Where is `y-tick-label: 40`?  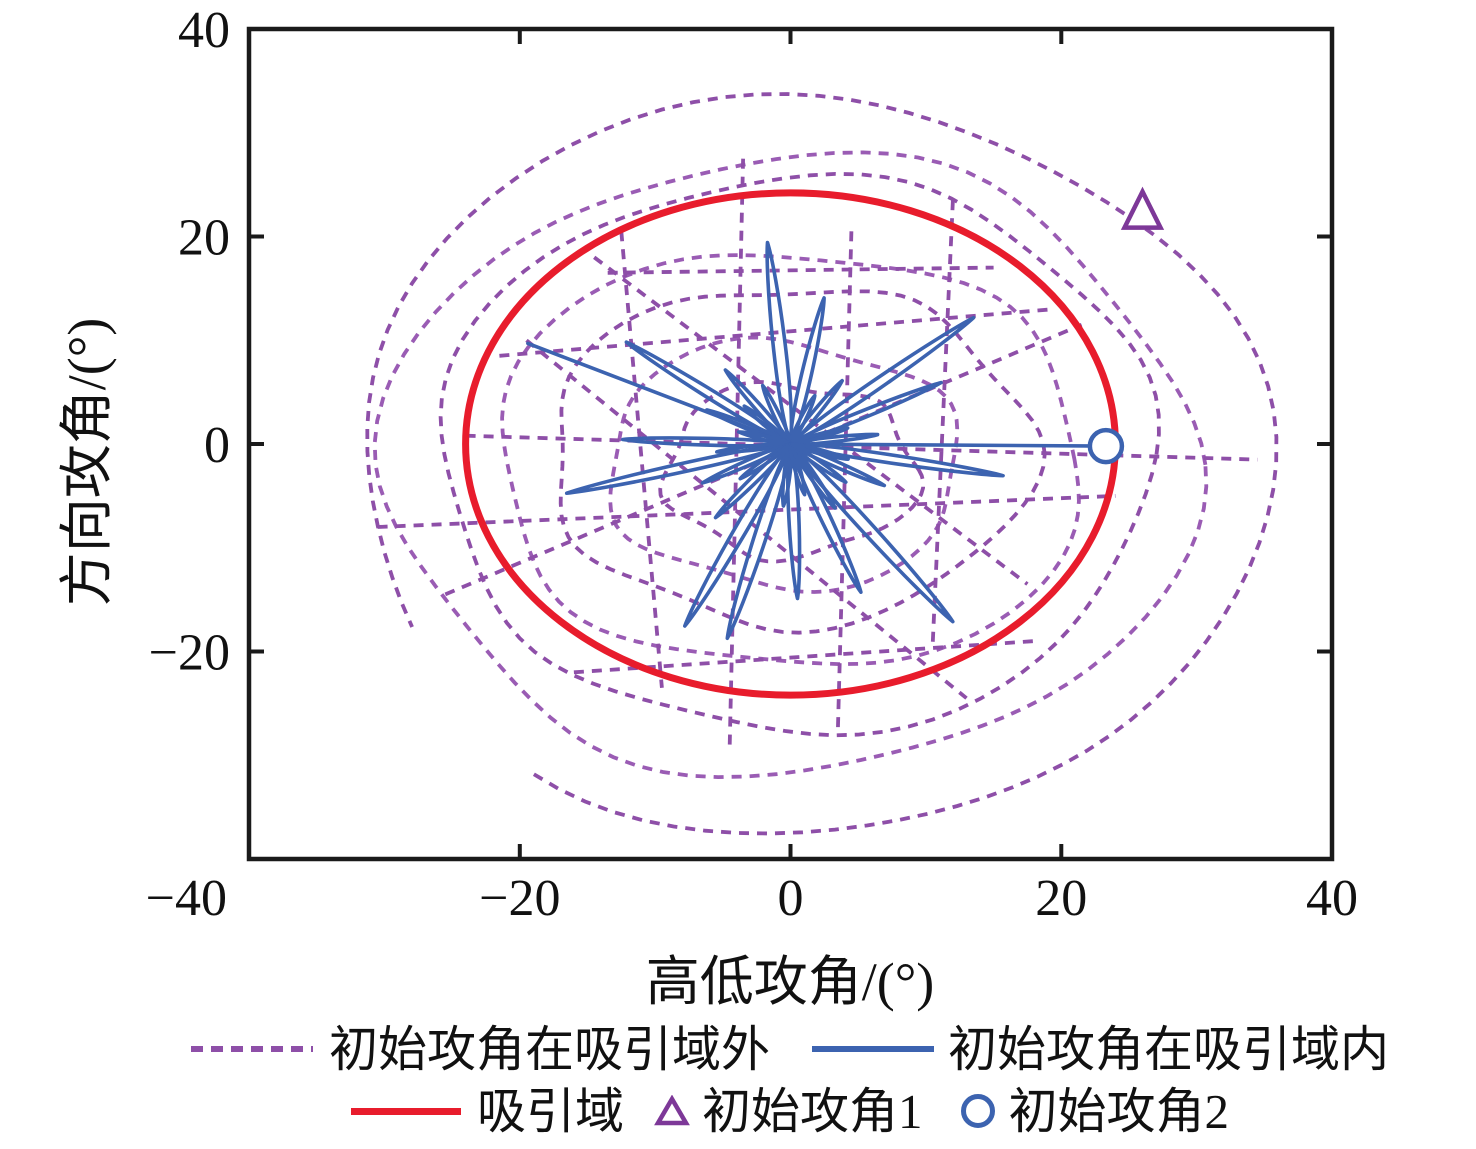
y-tick-label: 40 is located at coordinates (204, 30).